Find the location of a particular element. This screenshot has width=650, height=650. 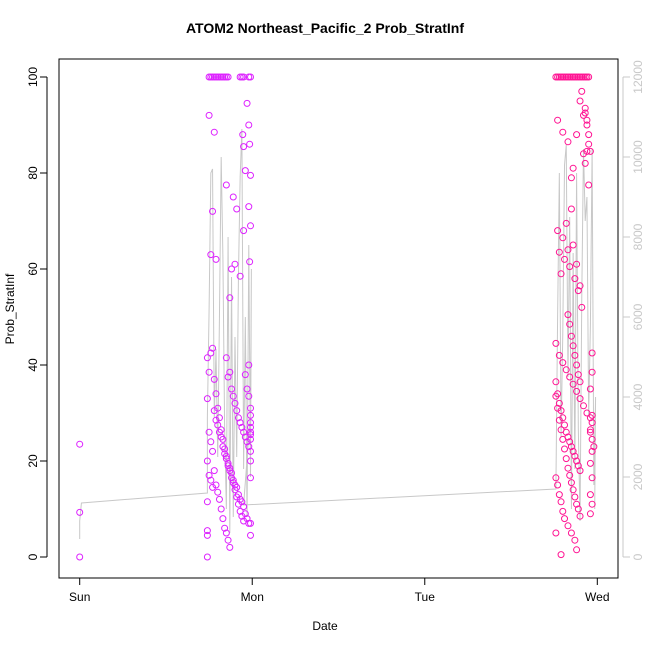

y2-tick-label: 10000 is located at coordinates (638, 157).